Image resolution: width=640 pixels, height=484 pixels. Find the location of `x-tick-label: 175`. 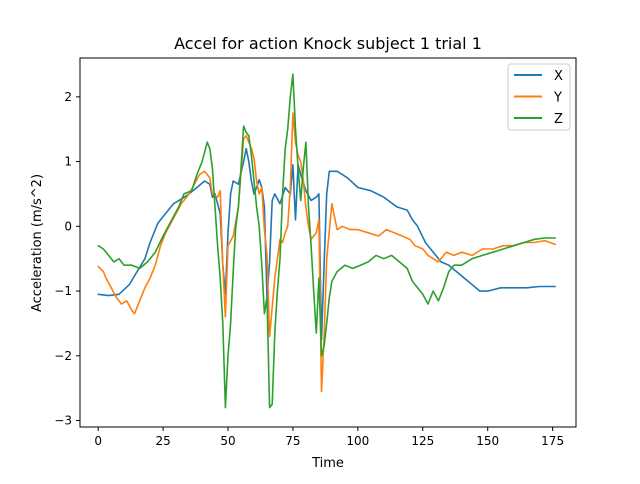

x-tick-label: 175 is located at coordinates (552, 441).